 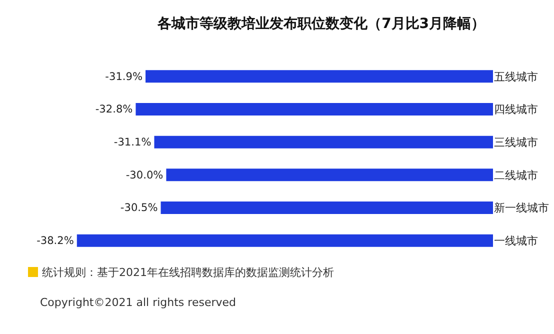 What do you see at coordinates (139, 208) in the screenshot?
I see `data-label: -30.5%` at bounding box center [139, 208].